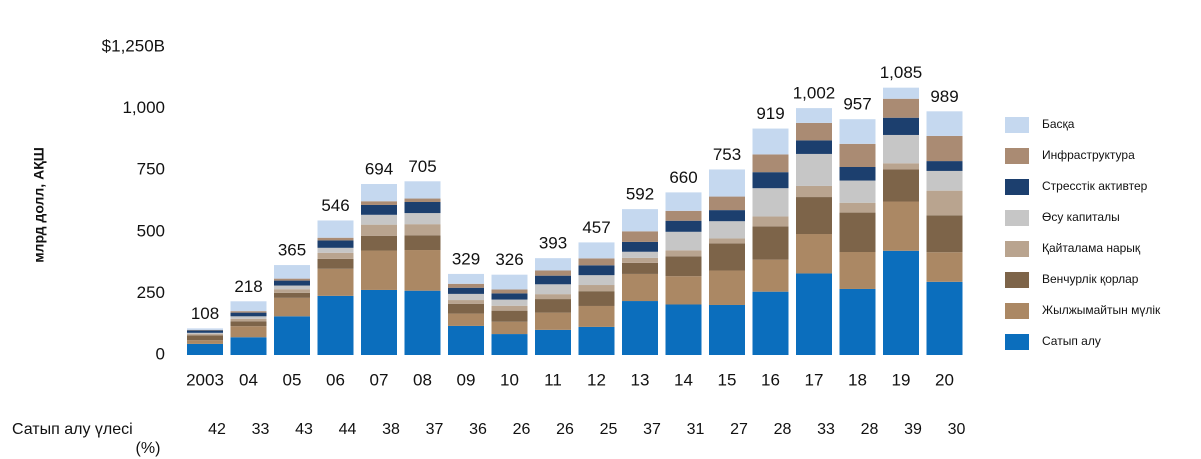 The image size is (1201, 459). Describe the element at coordinates (857, 104) in the screenshot. I see `total-label: 957` at that location.